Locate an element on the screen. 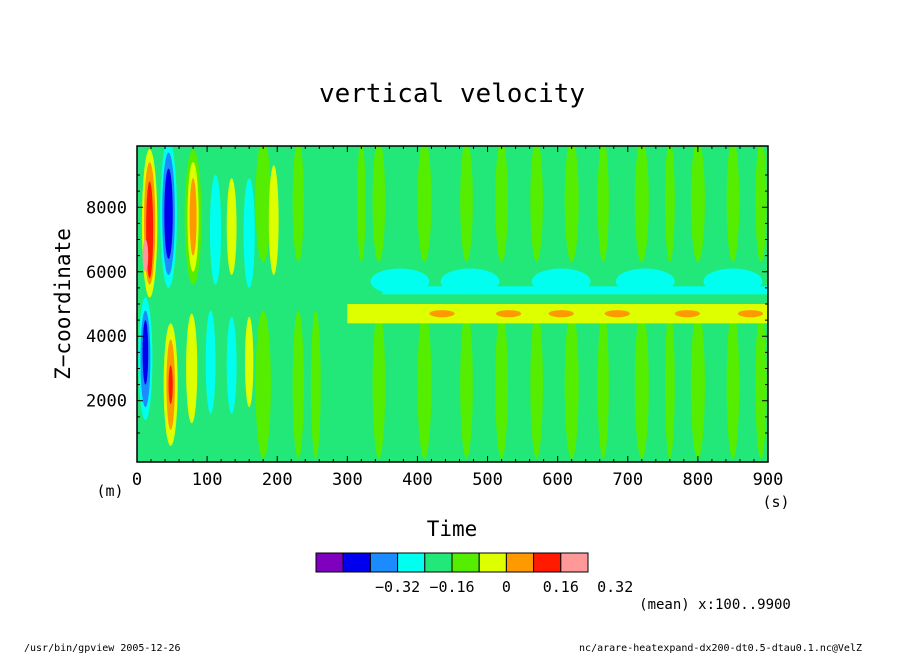 The width and height of the screenshot is (904, 659). footer-left: /usr/bin/gpview 2005-12-26 is located at coordinates (102, 648).